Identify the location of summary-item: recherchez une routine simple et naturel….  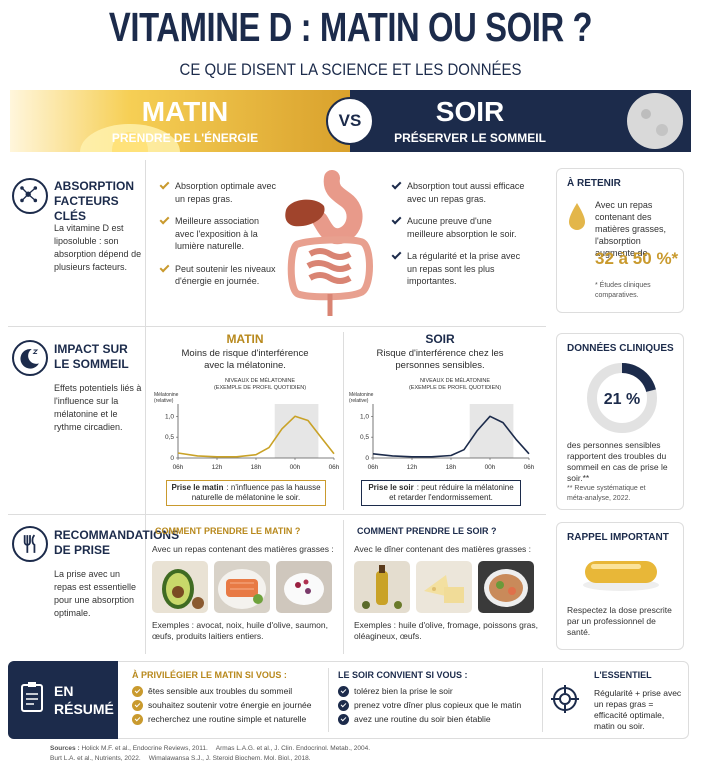
(227, 719).